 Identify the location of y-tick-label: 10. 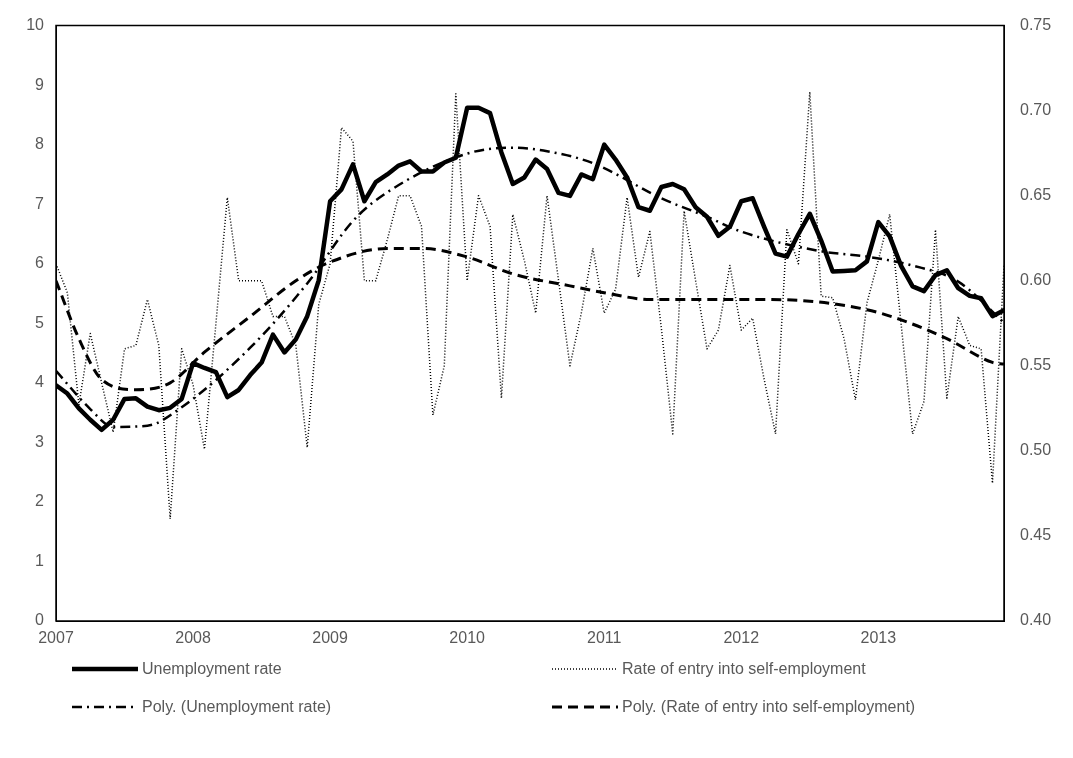
(35, 25).